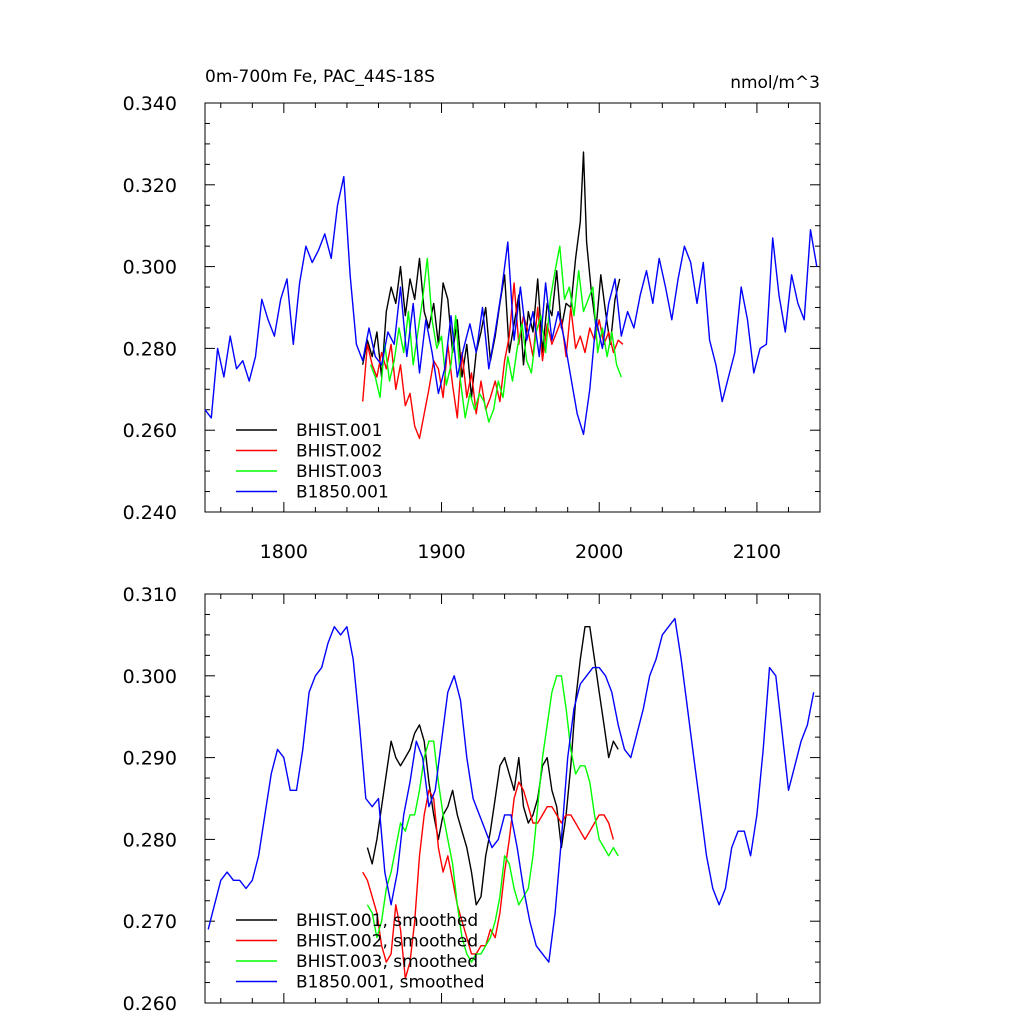 This screenshot has width=1024, height=1024. I want to click on x-tick-label: 2000, so click(599, 552).